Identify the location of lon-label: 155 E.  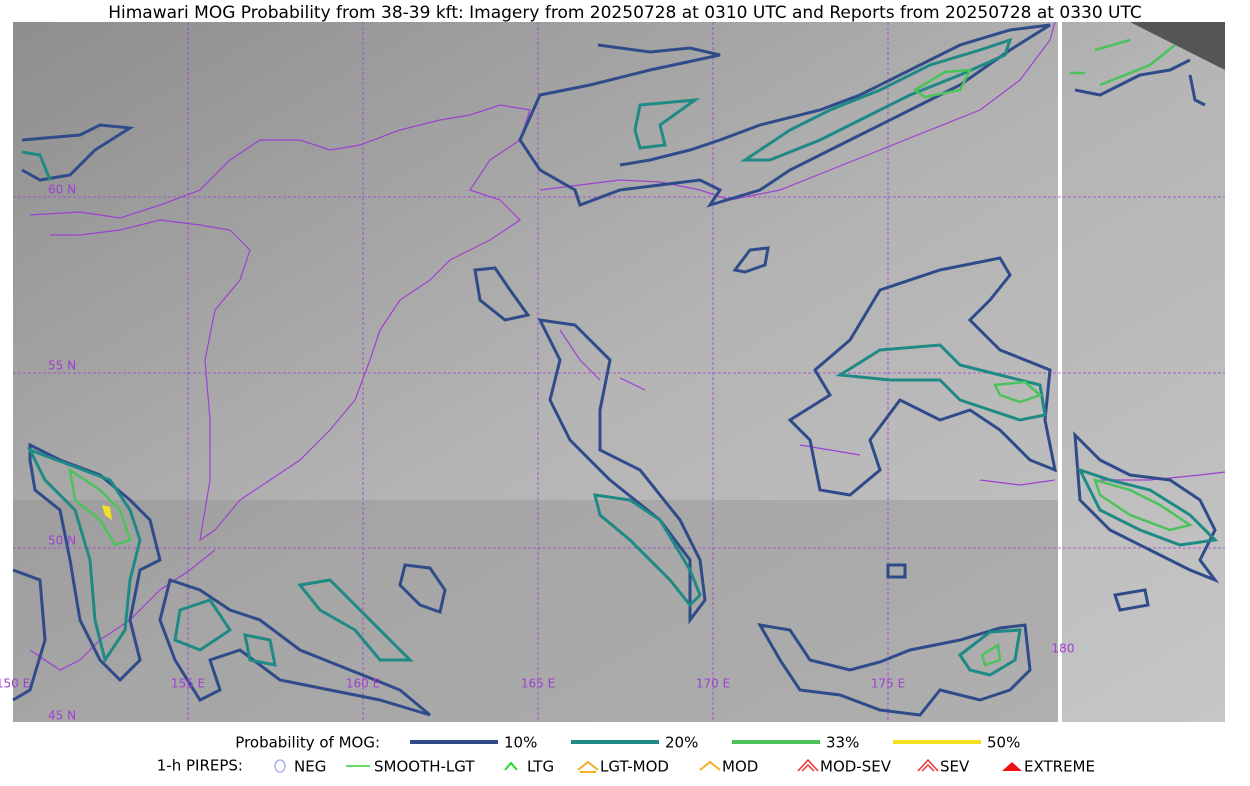
(188, 684).